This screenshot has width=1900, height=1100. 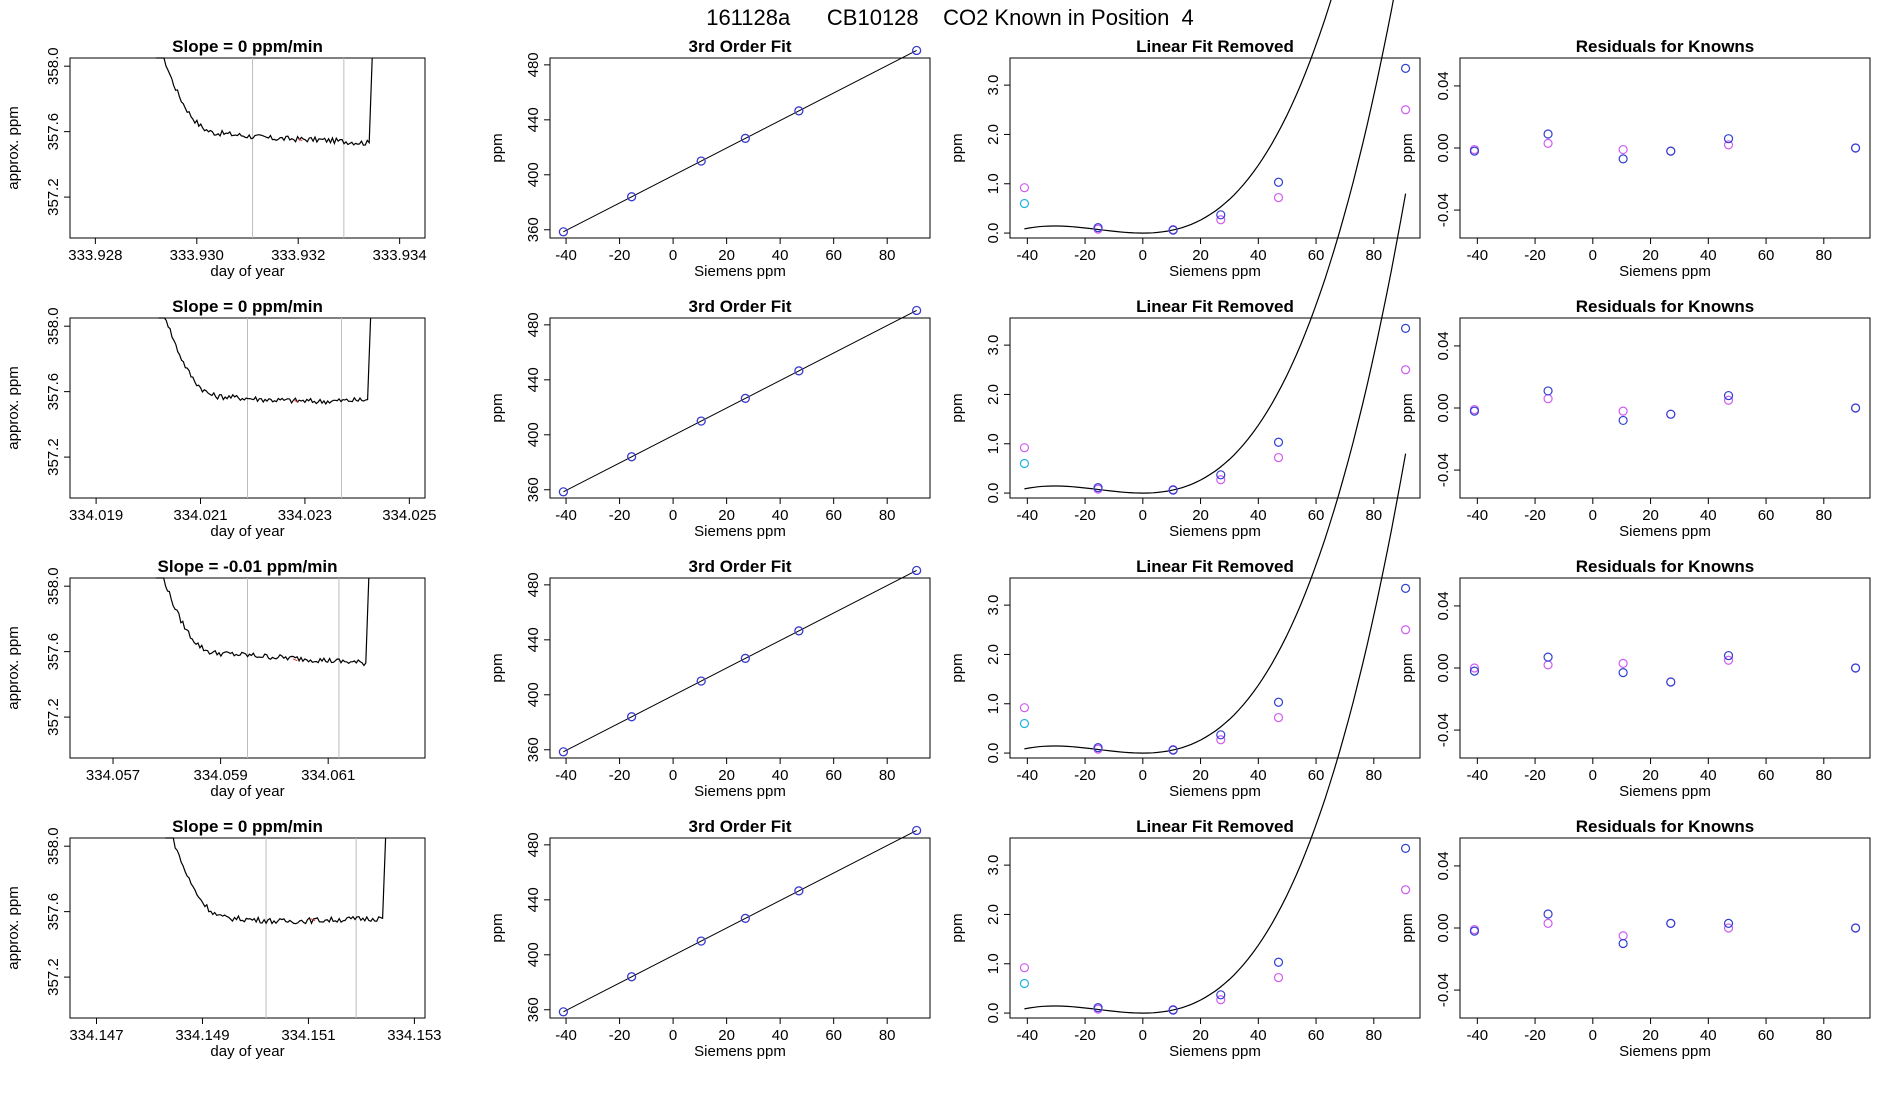 What do you see at coordinates (53, 652) in the screenshot?
I see `y-tick-label: 357.6` at bounding box center [53, 652].